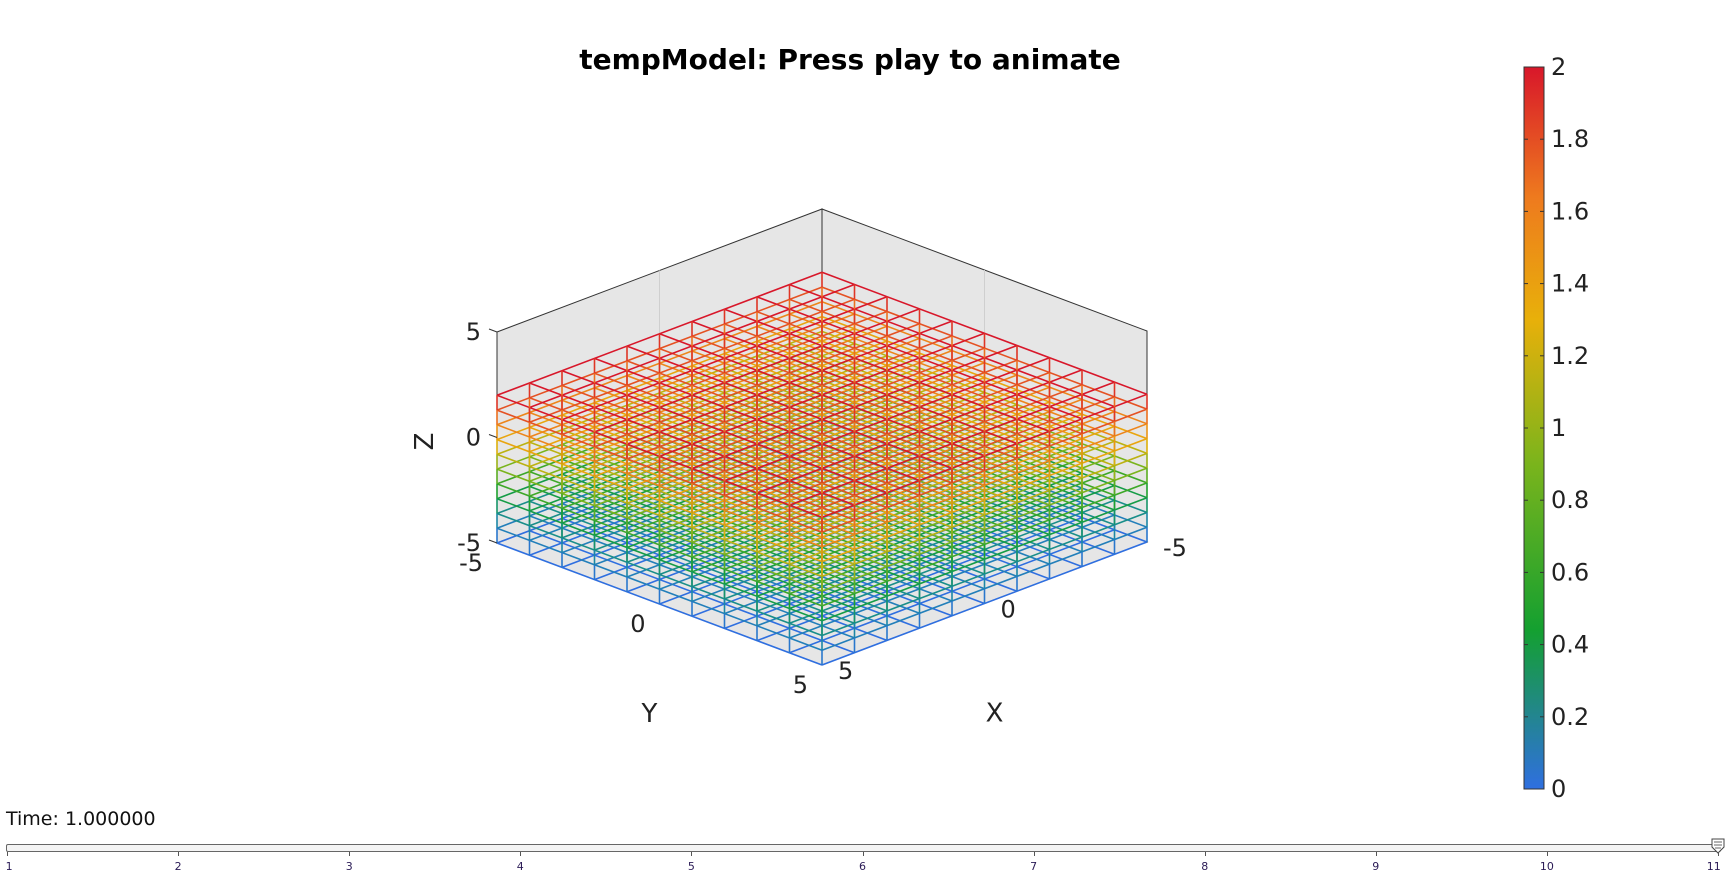  What do you see at coordinates (850, 59) in the screenshot?
I see `chart-title: tempModel: Press play to animate` at bounding box center [850, 59].